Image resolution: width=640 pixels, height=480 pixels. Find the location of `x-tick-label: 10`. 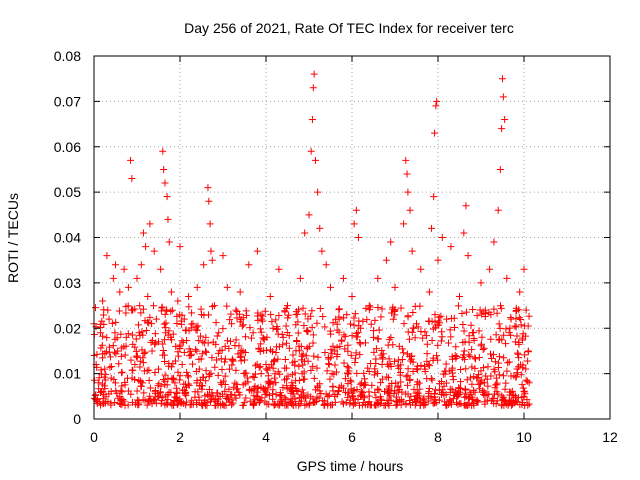

x-tick-label: 10 is located at coordinates (524, 437).